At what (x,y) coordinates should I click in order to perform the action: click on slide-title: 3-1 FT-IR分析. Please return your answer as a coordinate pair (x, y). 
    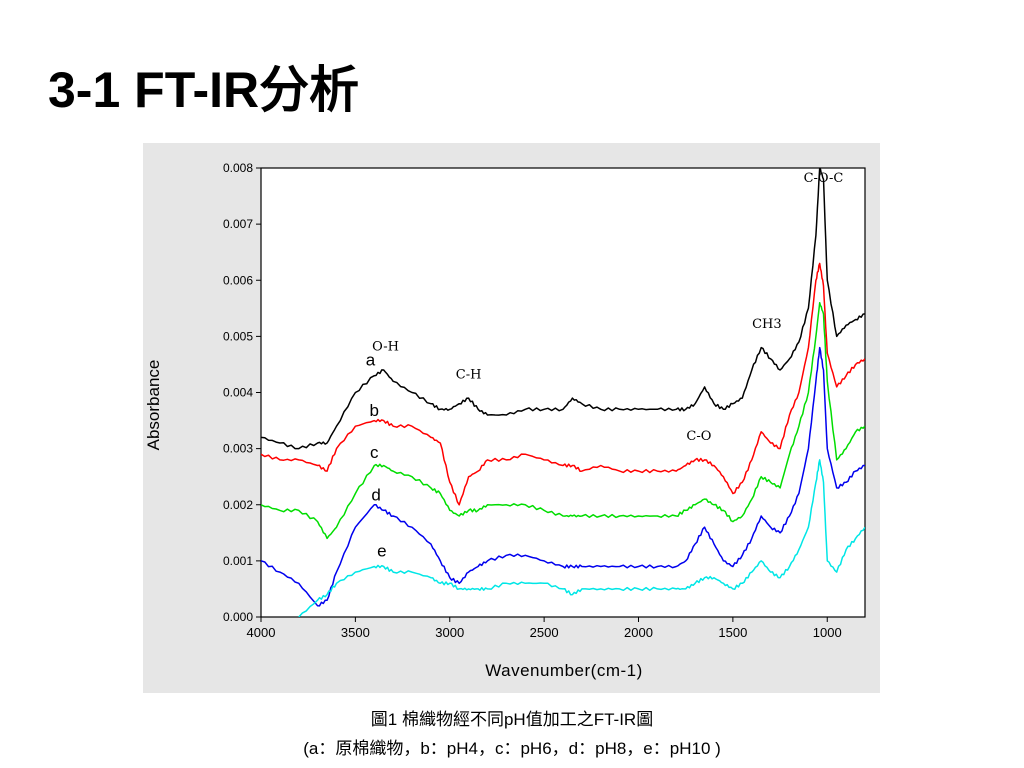
    Looking at the image, I should click on (204, 90).